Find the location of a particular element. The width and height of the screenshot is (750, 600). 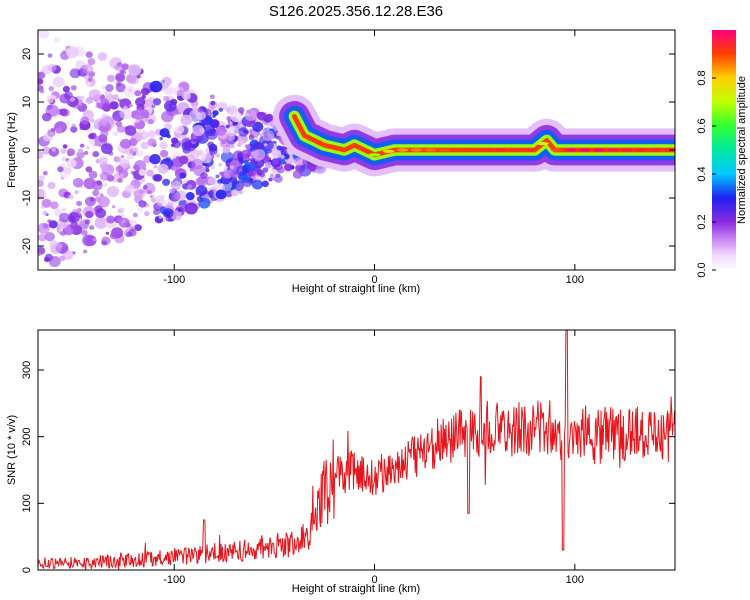

colorbar-tick-label: 0.6 is located at coordinates (702, 125).